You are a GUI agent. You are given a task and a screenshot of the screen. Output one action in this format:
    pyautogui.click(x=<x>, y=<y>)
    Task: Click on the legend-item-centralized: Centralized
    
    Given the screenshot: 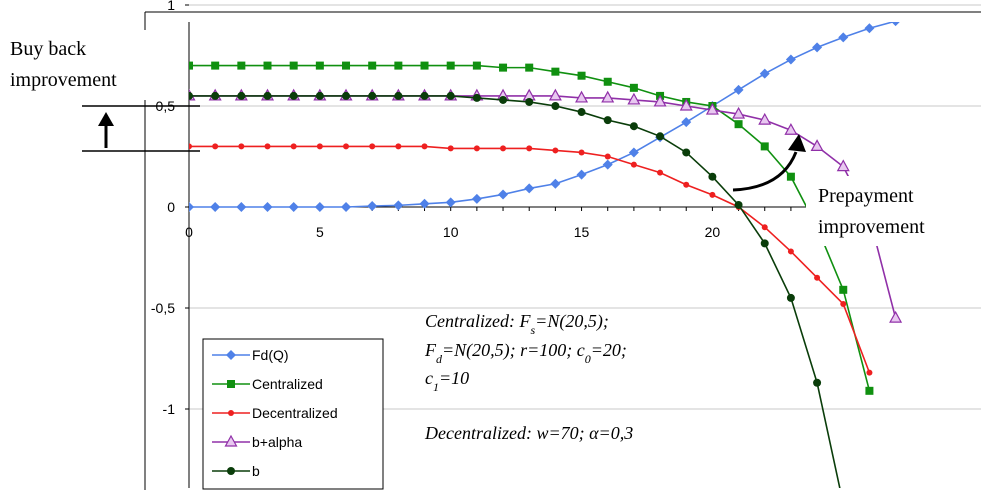 What is the action you would take?
    pyautogui.click(x=267, y=384)
    